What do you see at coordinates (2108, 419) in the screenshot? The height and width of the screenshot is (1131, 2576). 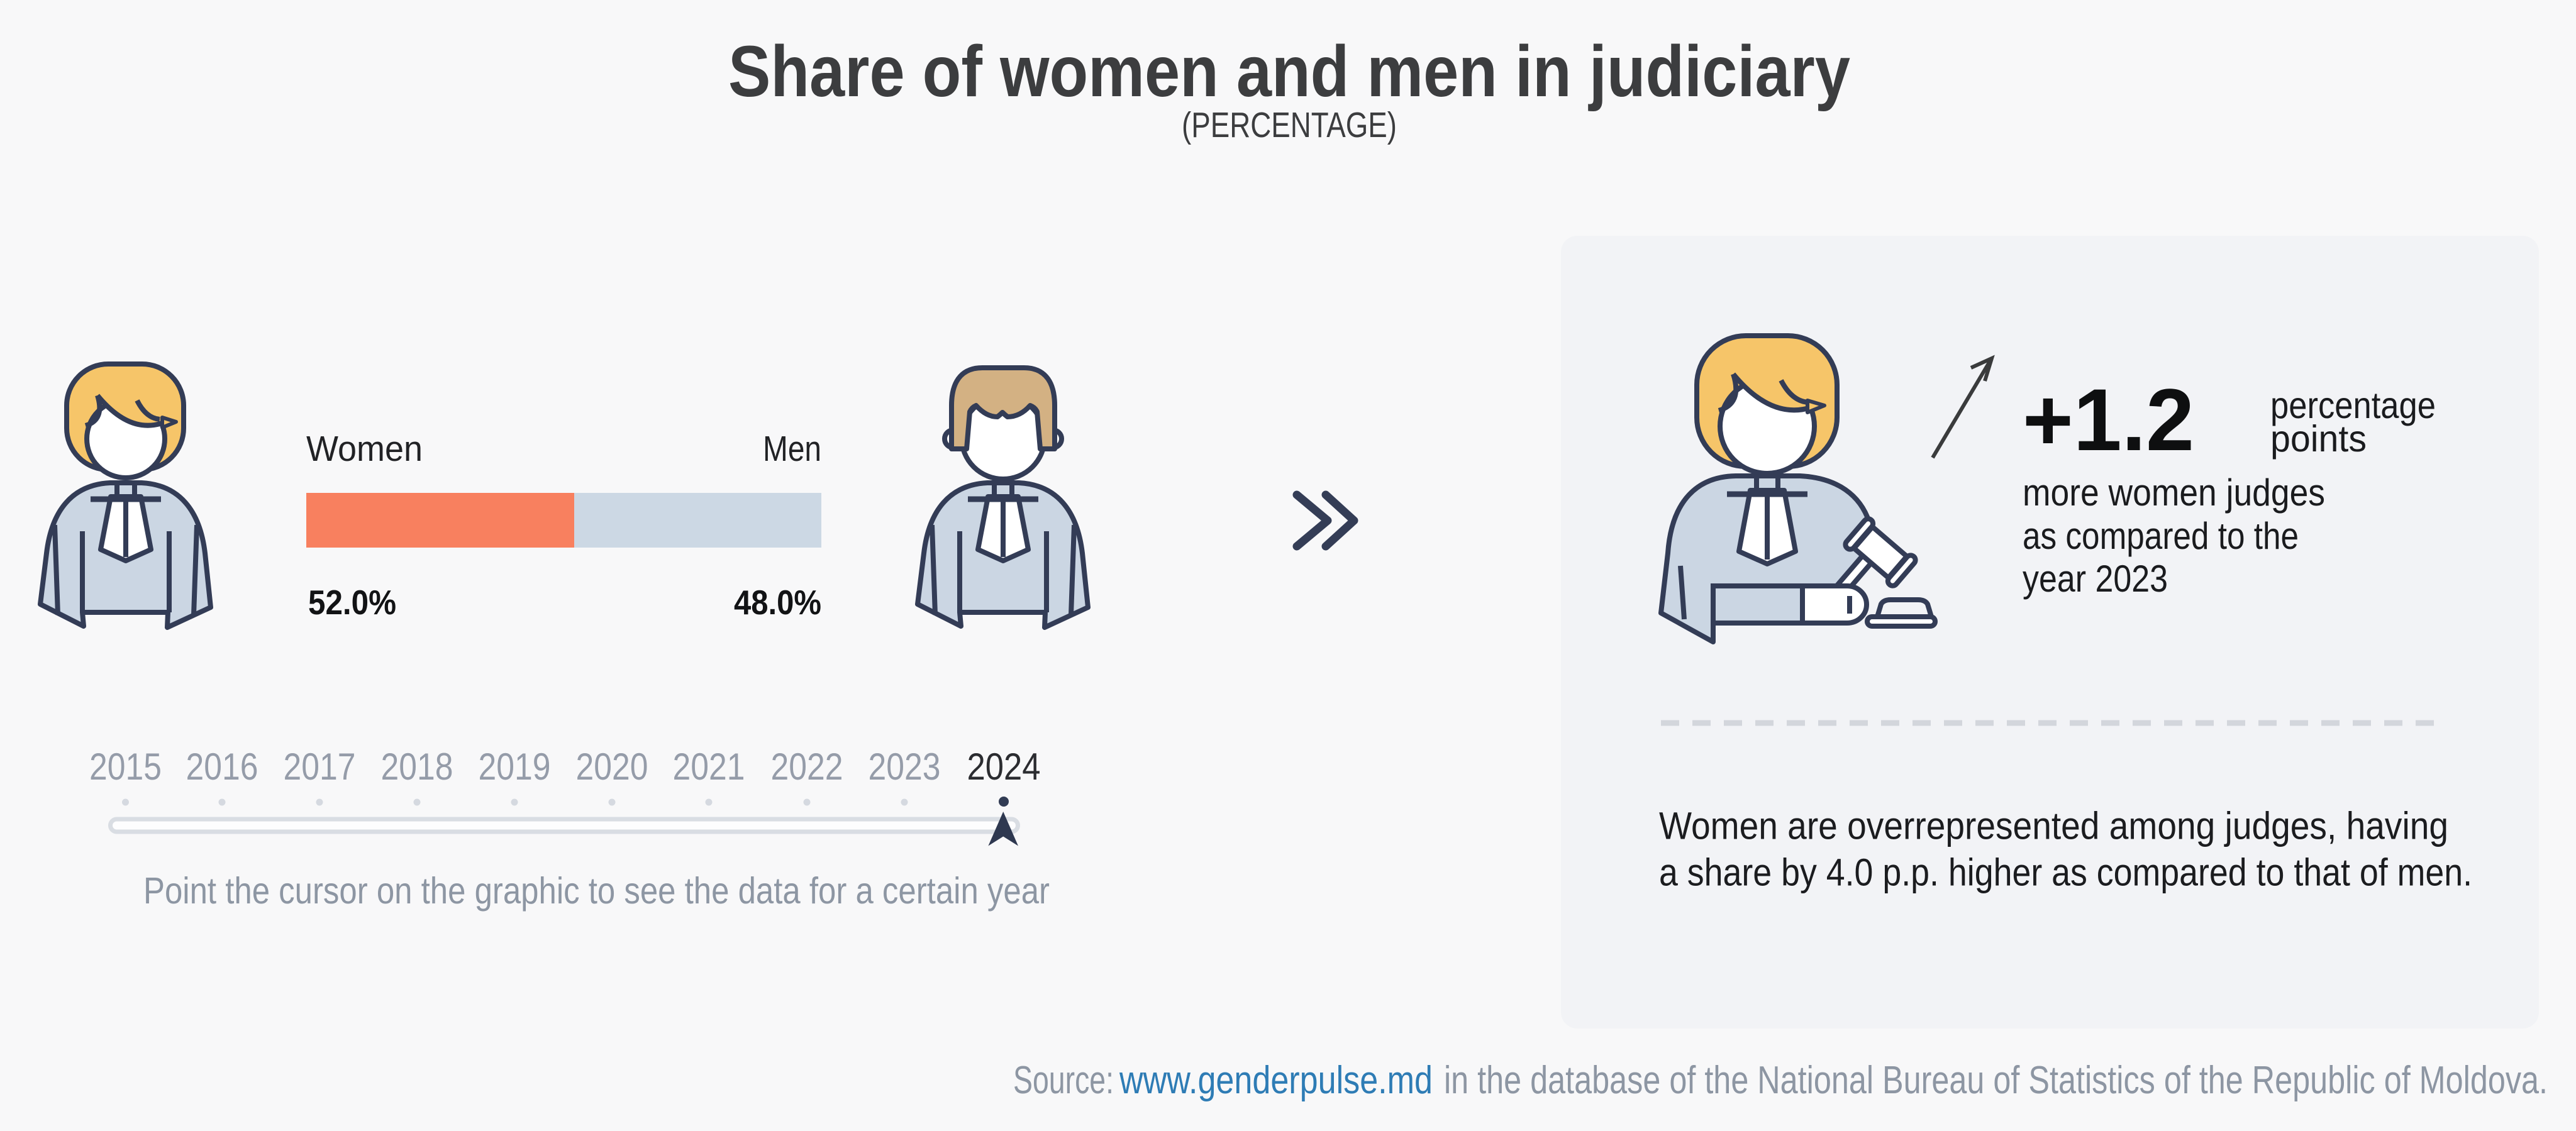 I see `svg-text: +1.2` at bounding box center [2108, 419].